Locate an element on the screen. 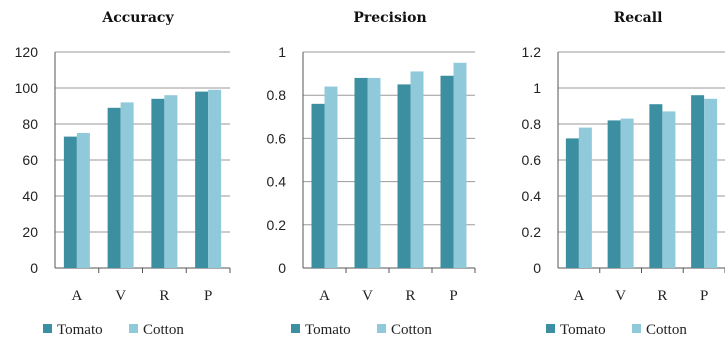  y-tick-label: 80 is located at coordinates (30, 124).